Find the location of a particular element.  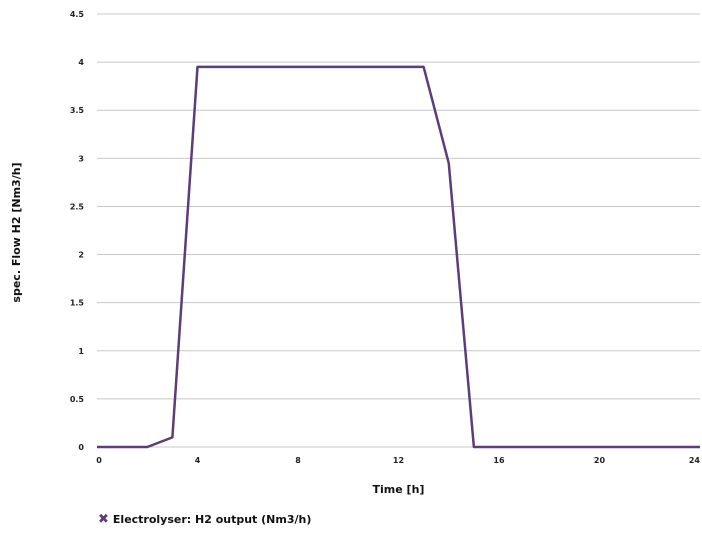

x-tick-label: 16 is located at coordinates (499, 460).